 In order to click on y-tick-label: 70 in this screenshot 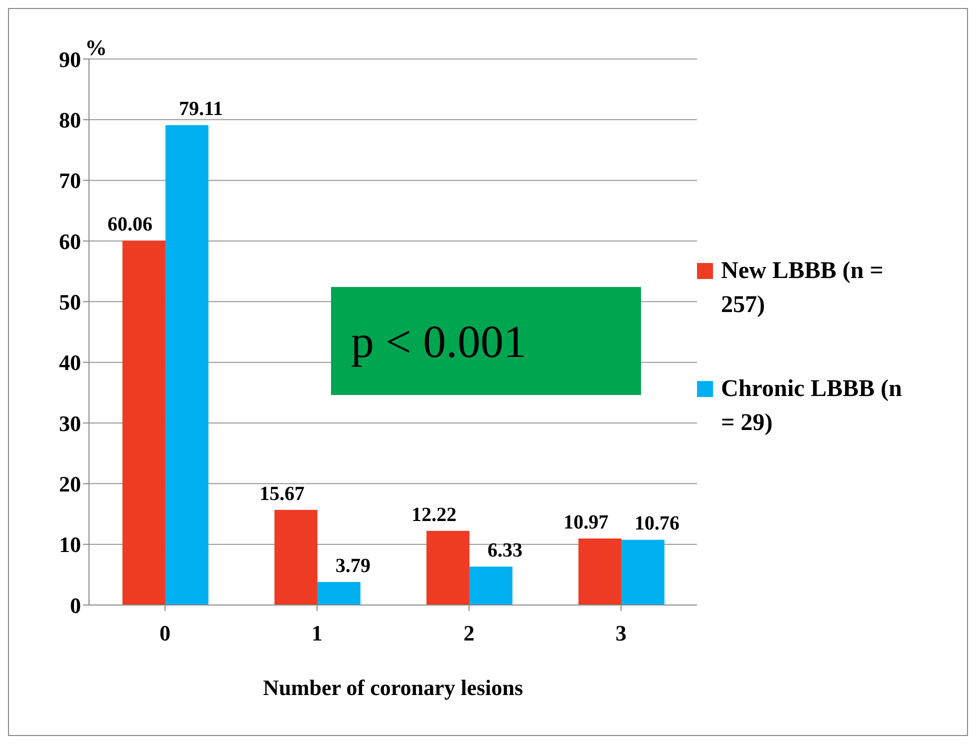, I will do `click(70, 181)`.